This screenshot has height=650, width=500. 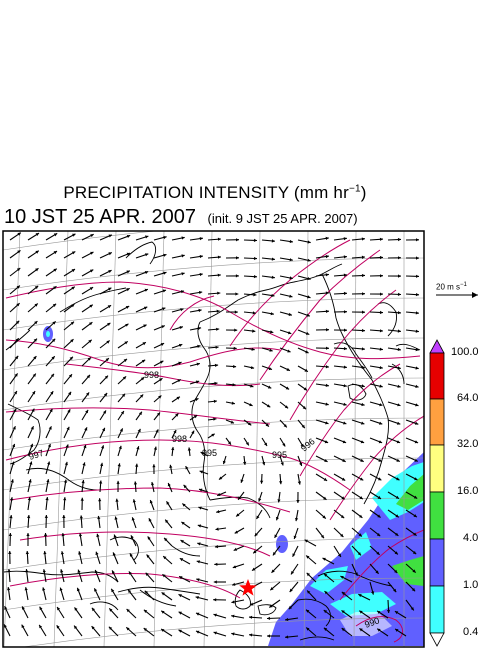 What do you see at coordinates (475, 295) in the screenshot?
I see `reference-arrow-head` at bounding box center [475, 295].